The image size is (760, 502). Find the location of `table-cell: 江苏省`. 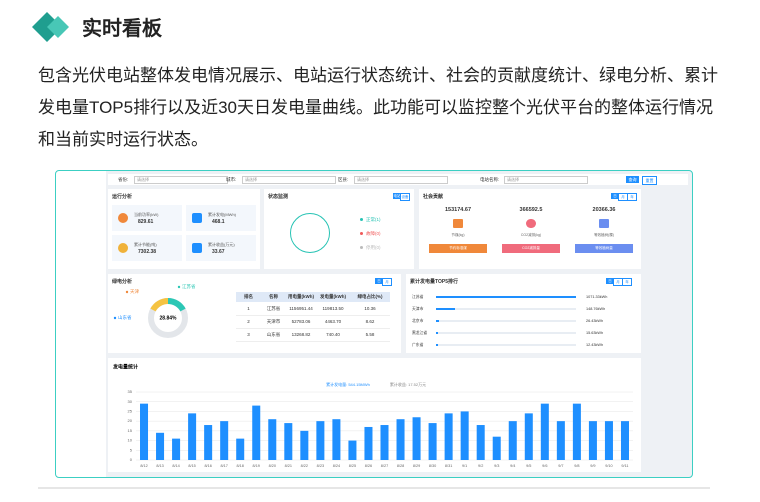

table-cell: 江苏省 is located at coordinates (273, 309).